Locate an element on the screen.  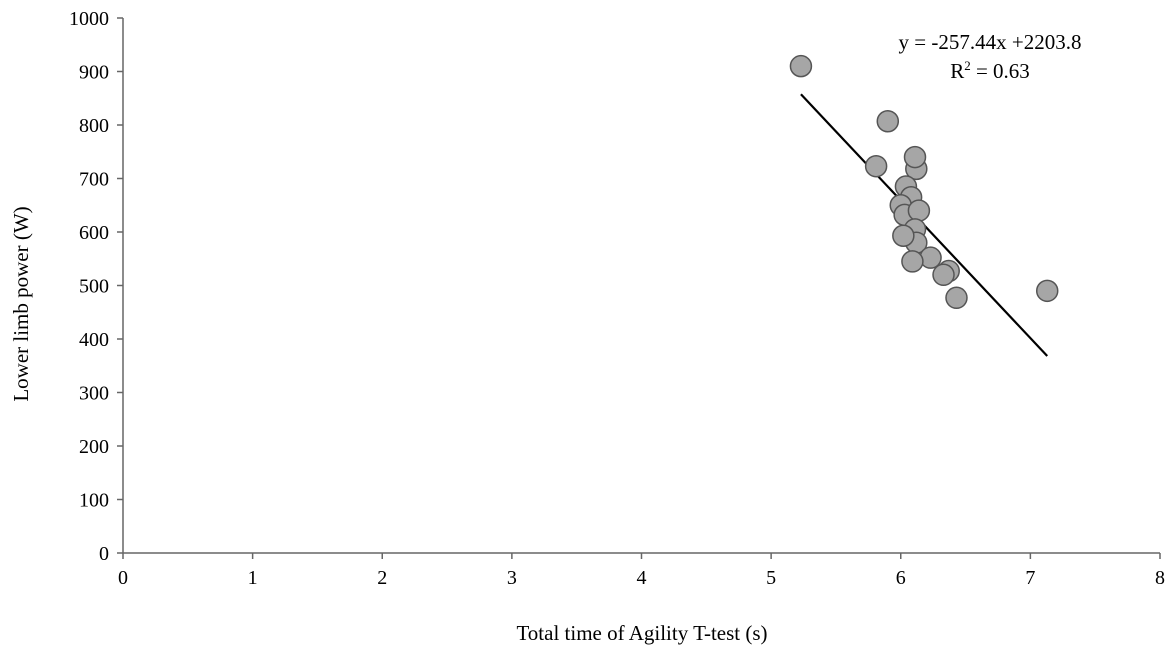
y-tick-label: 200 is located at coordinates (94, 447).